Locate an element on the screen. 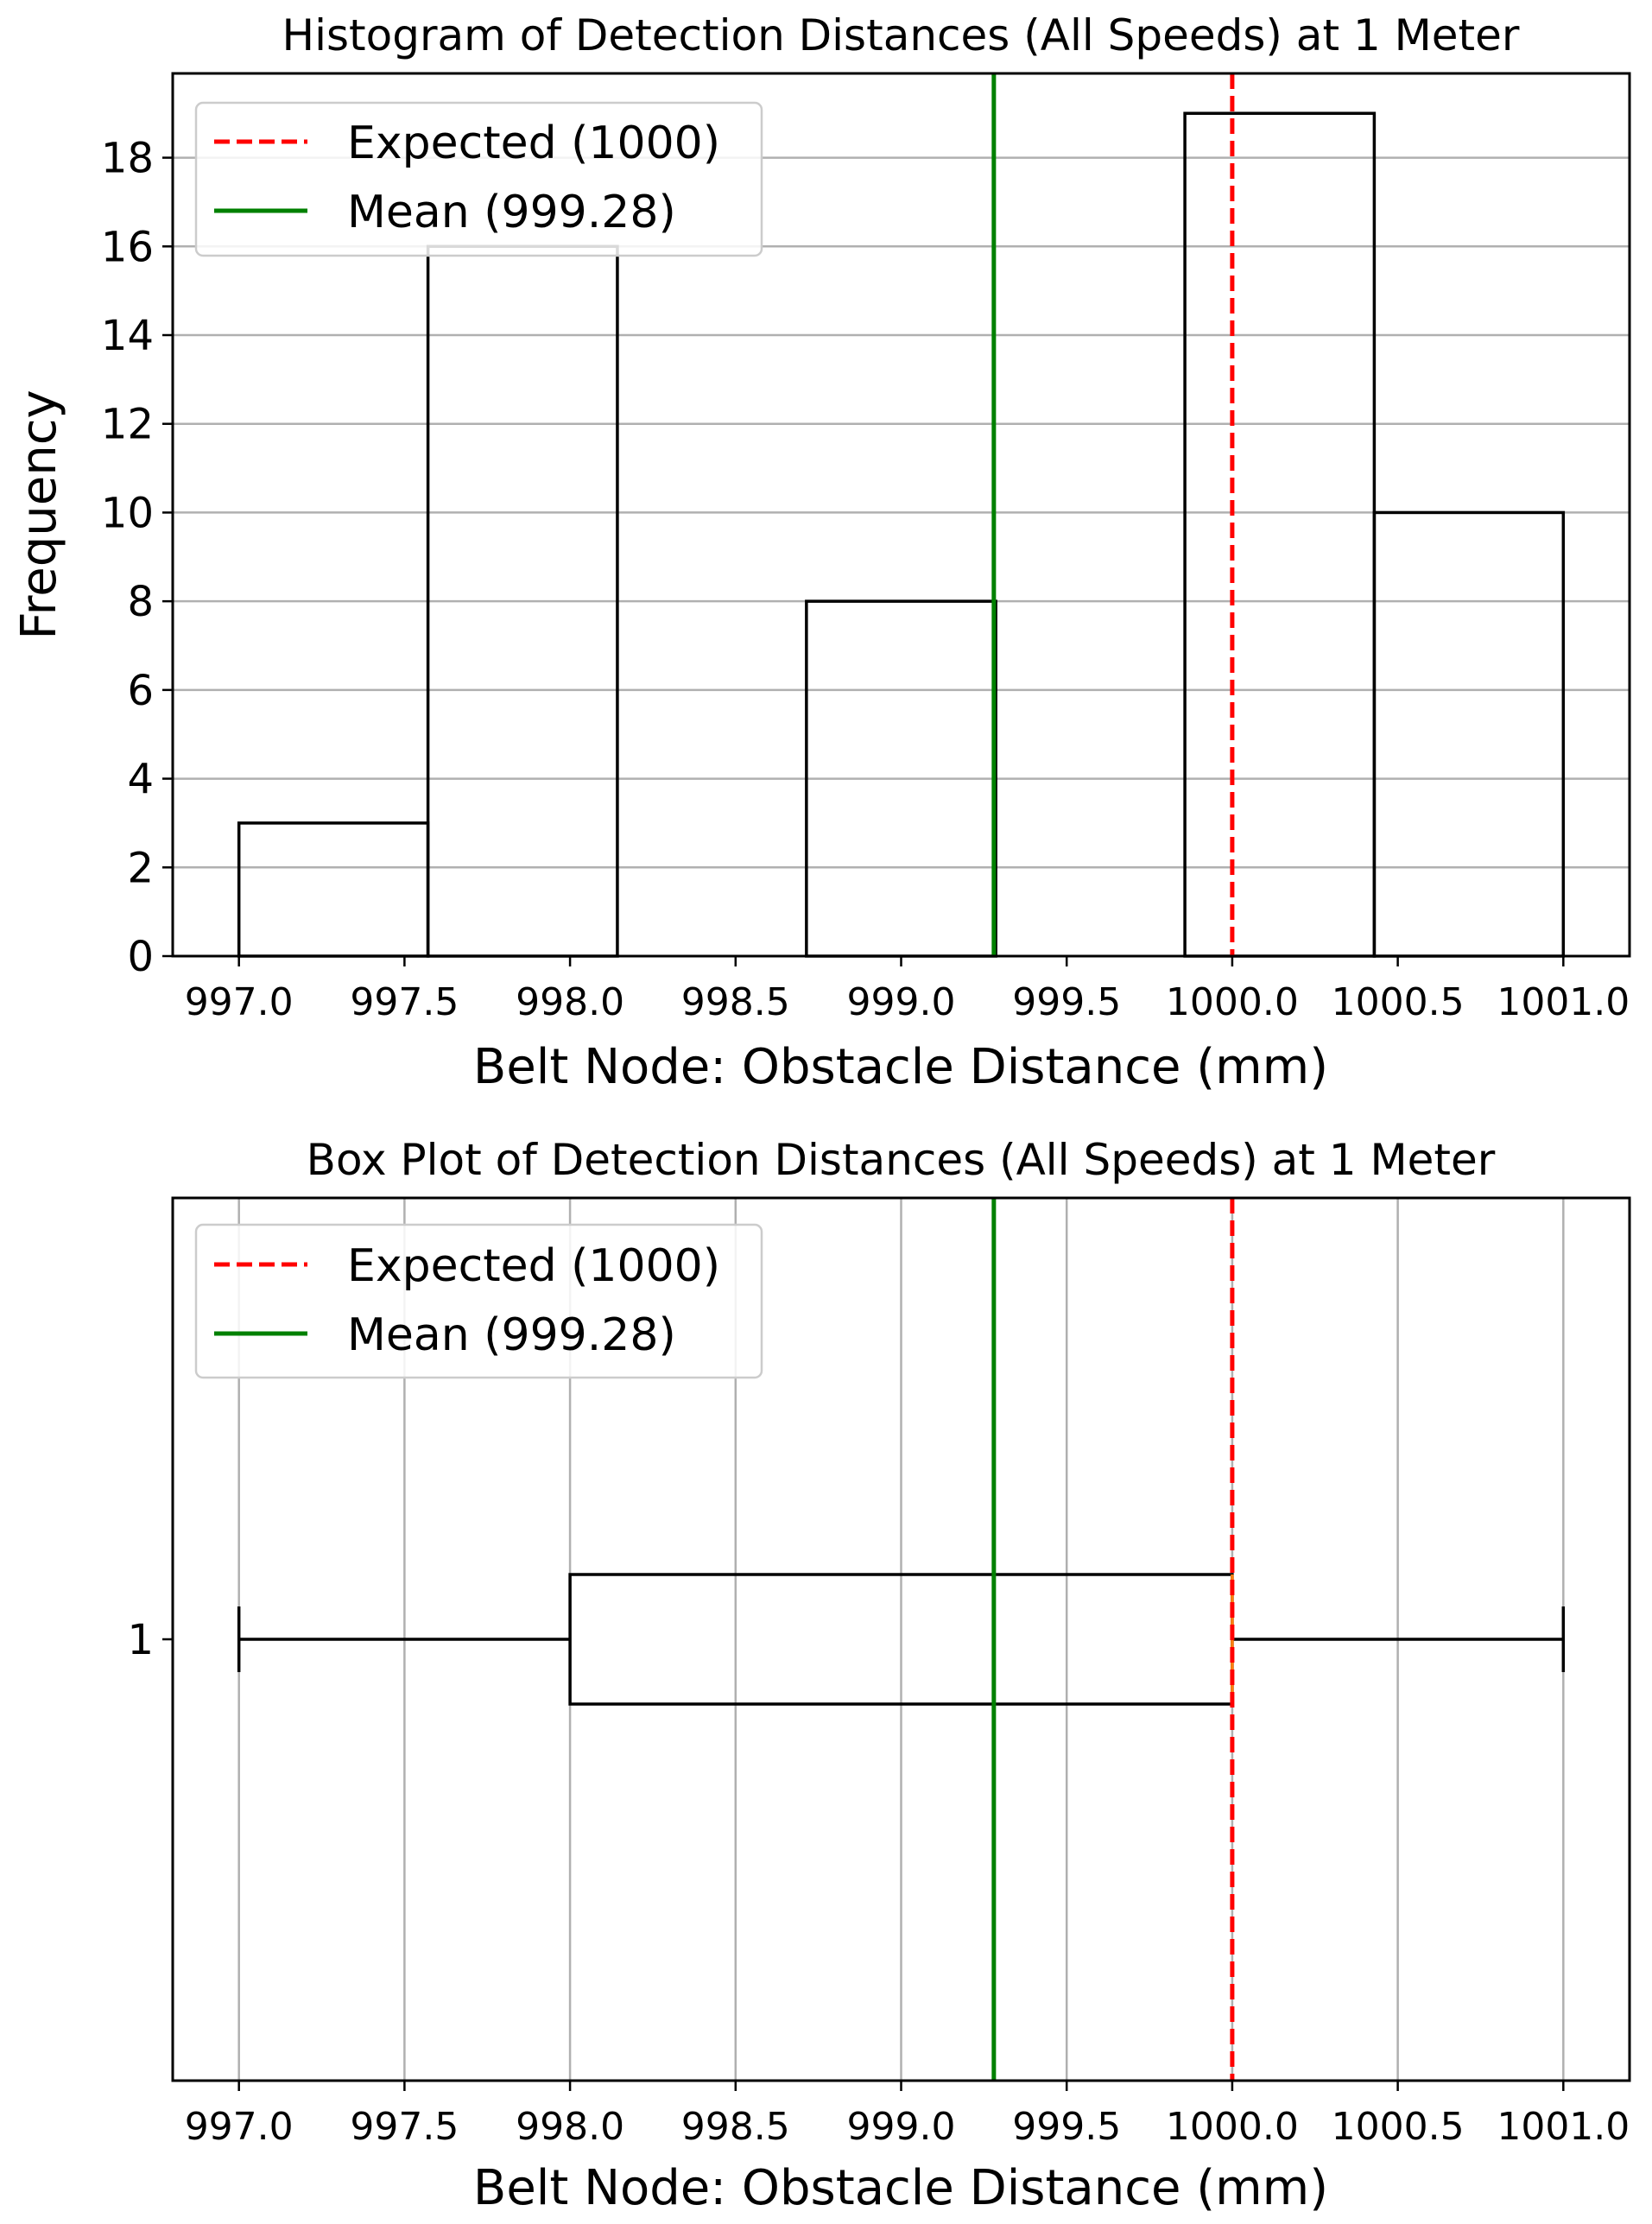 The height and width of the screenshot is (2224, 1652). boxplot-x-tick-label: 1000.5 is located at coordinates (1398, 2127).